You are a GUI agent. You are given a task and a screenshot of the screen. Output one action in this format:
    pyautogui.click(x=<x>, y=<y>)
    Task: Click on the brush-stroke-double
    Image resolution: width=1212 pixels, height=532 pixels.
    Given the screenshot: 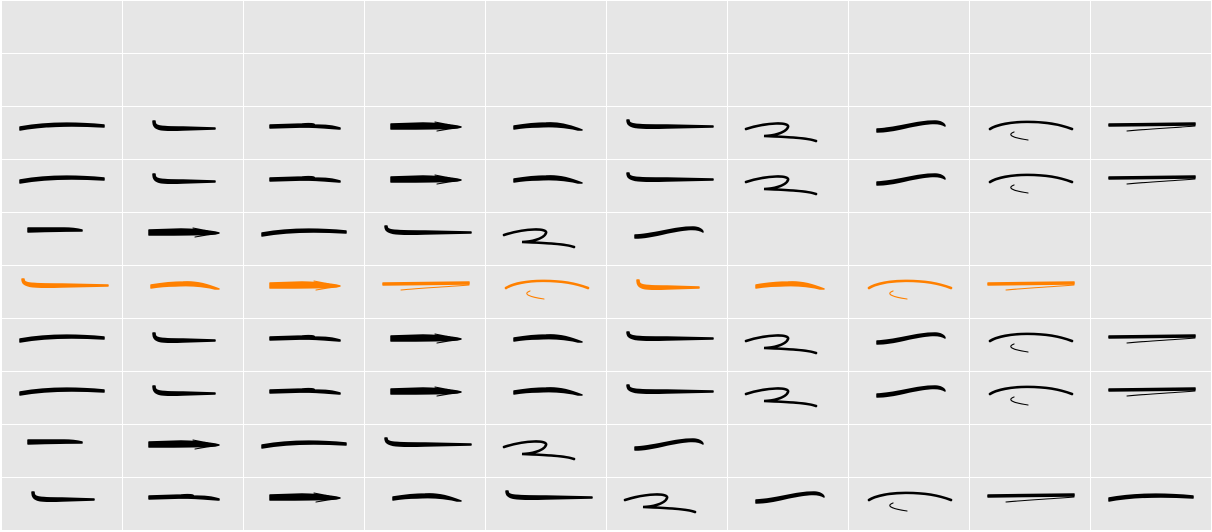 What is the action you would take?
    pyautogui.click(x=426, y=286)
    